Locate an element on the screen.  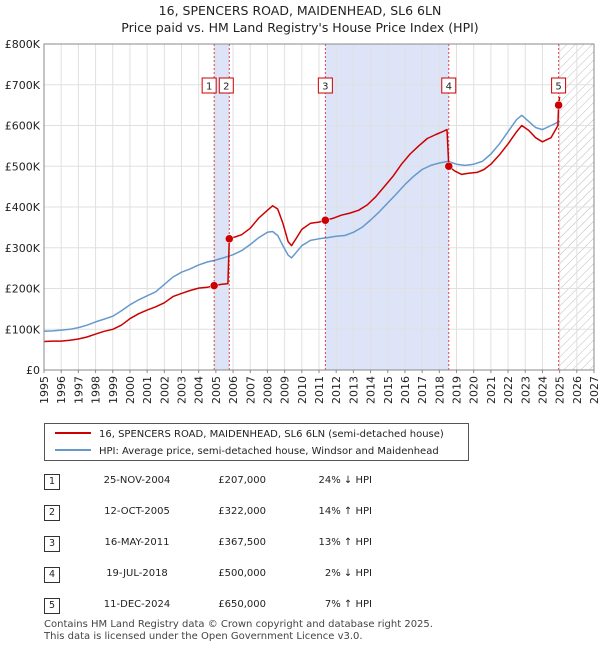
sale-date: 25-NOV-2004 is located at coordinates (137, 480).